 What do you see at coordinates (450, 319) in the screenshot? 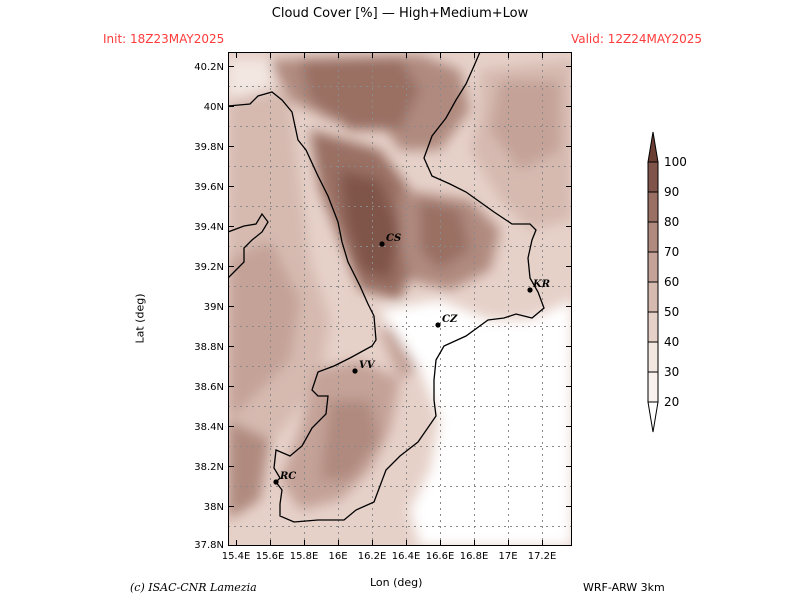
I see `city-label-cz: CZ` at bounding box center [450, 319].